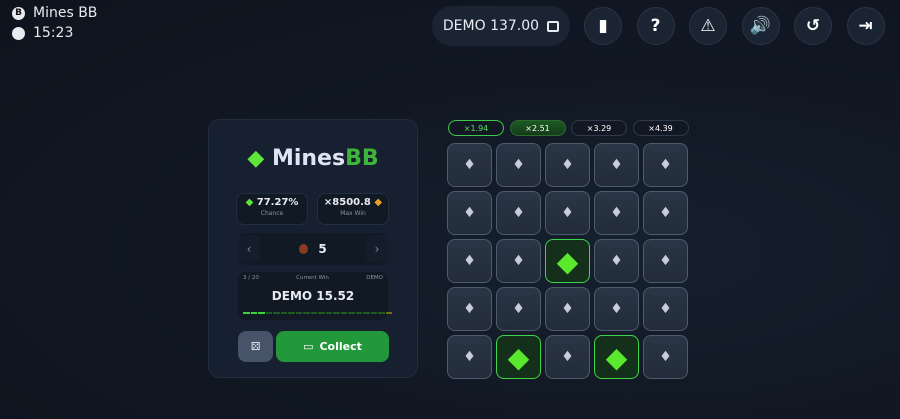  I want to click on multiplier-3: ×3.29, so click(599, 128).